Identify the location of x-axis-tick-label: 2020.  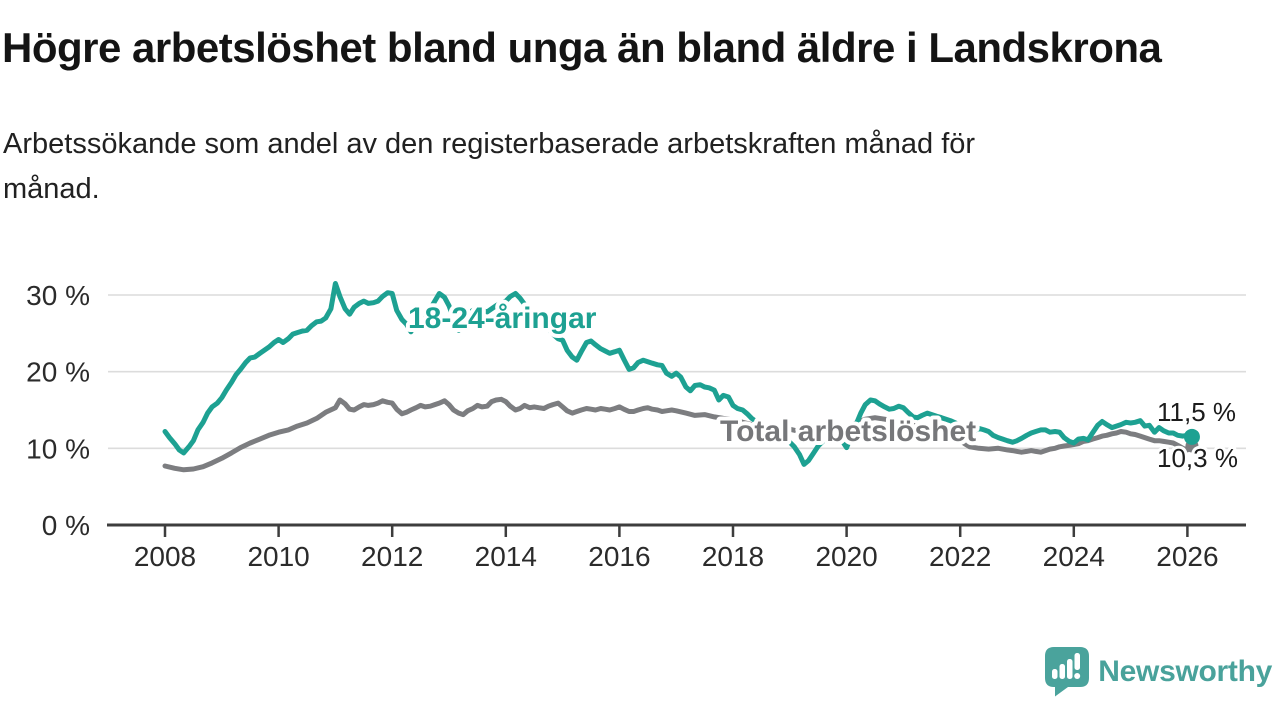
(846, 556).